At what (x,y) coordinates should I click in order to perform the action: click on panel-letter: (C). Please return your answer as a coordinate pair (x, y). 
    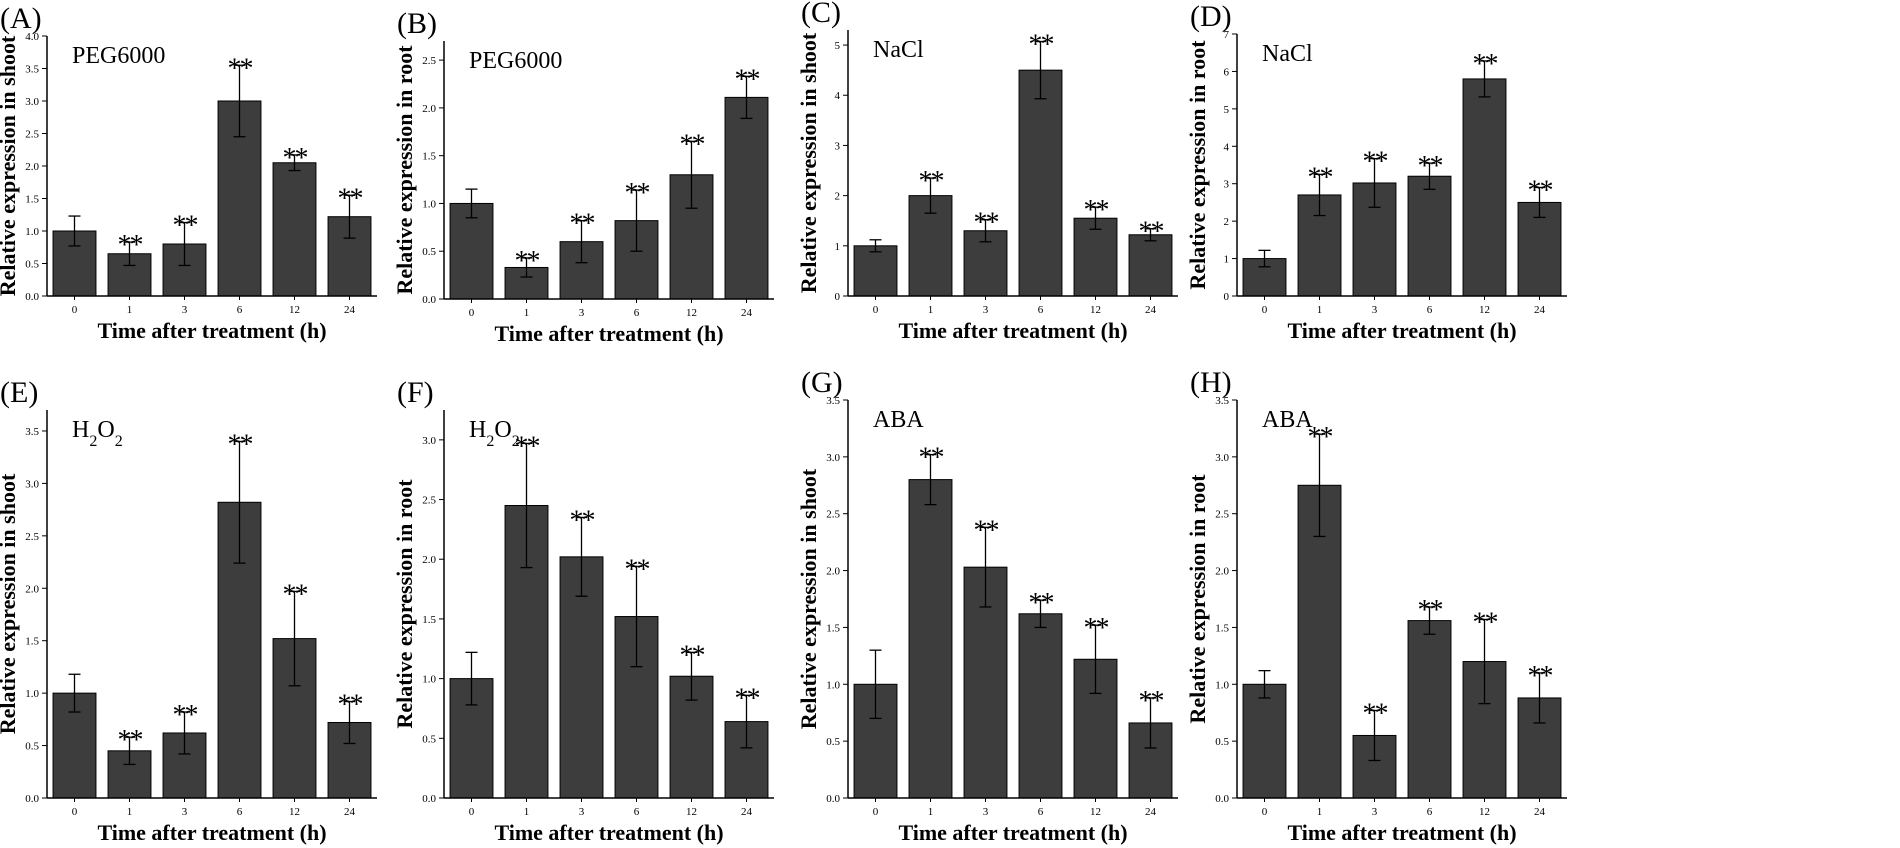
    Looking at the image, I should click on (821, 14).